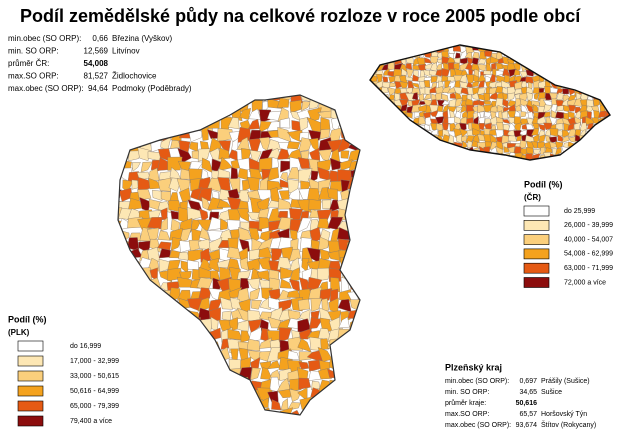 Image resolution: width=619 pixels, height=438 pixels. What do you see at coordinates (94, 376) in the screenshot?
I see `legend-label: 33,000 - 50,615` at bounding box center [94, 376].